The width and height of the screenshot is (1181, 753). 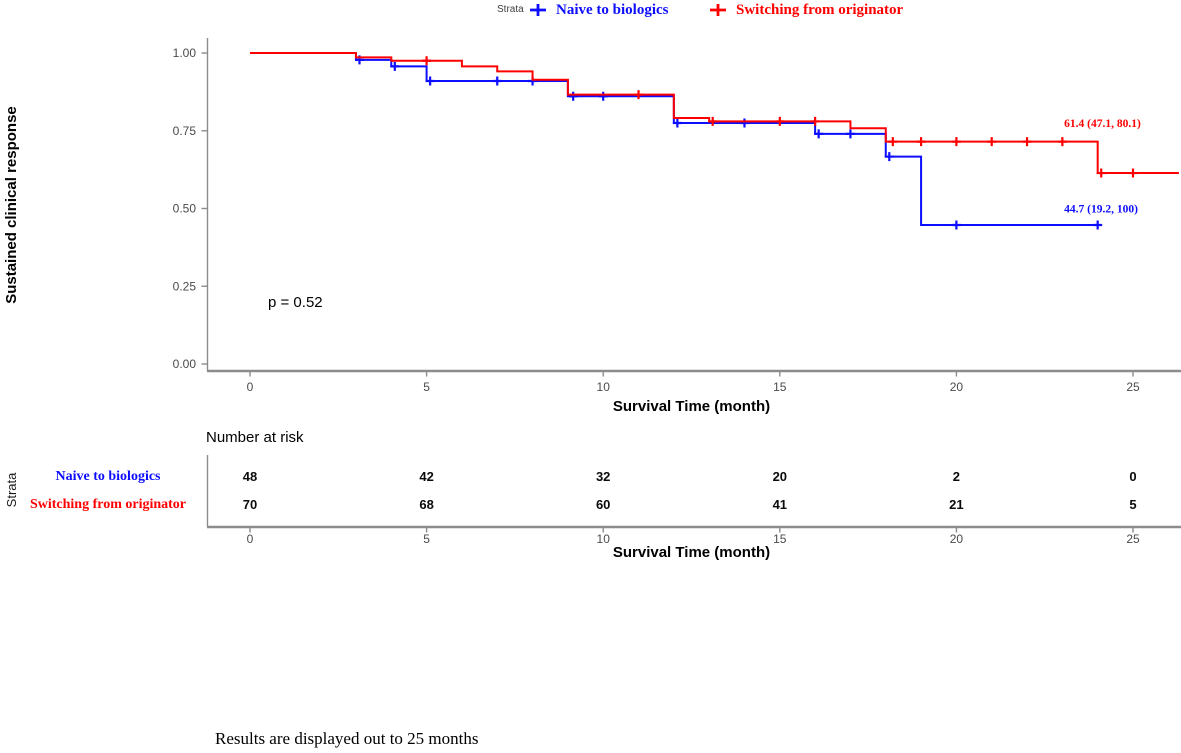 I want to click on x-tick-label: 20, so click(x=957, y=387).